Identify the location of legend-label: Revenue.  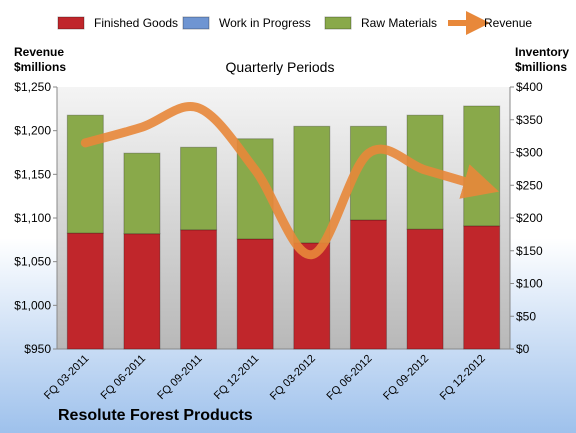
(508, 23).